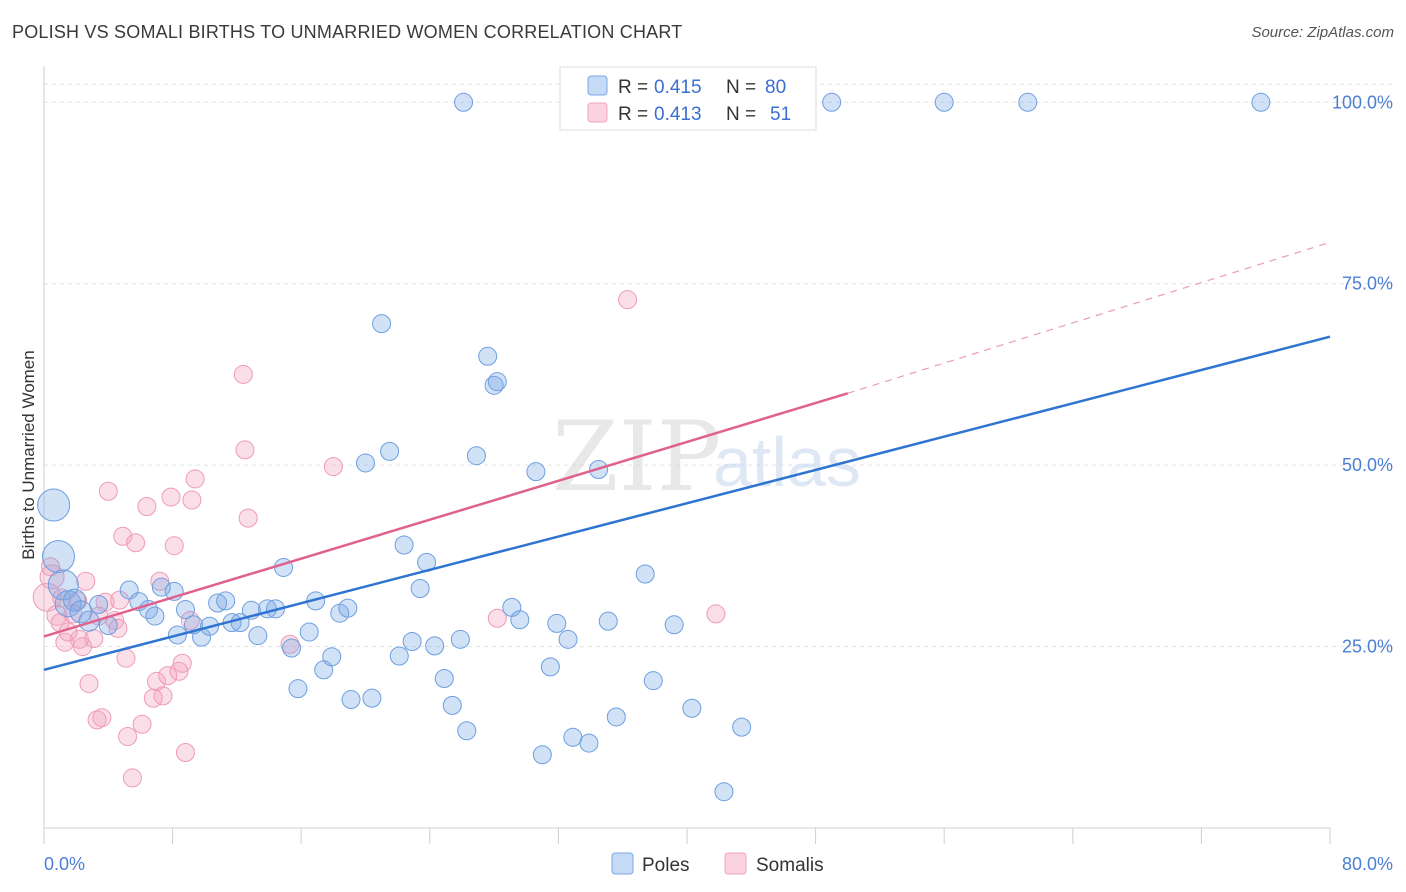 The height and width of the screenshot is (892, 1406). What do you see at coordinates (735, 863) in the screenshot?
I see `bottom-legend-swatch-somalis` at bounding box center [735, 863].